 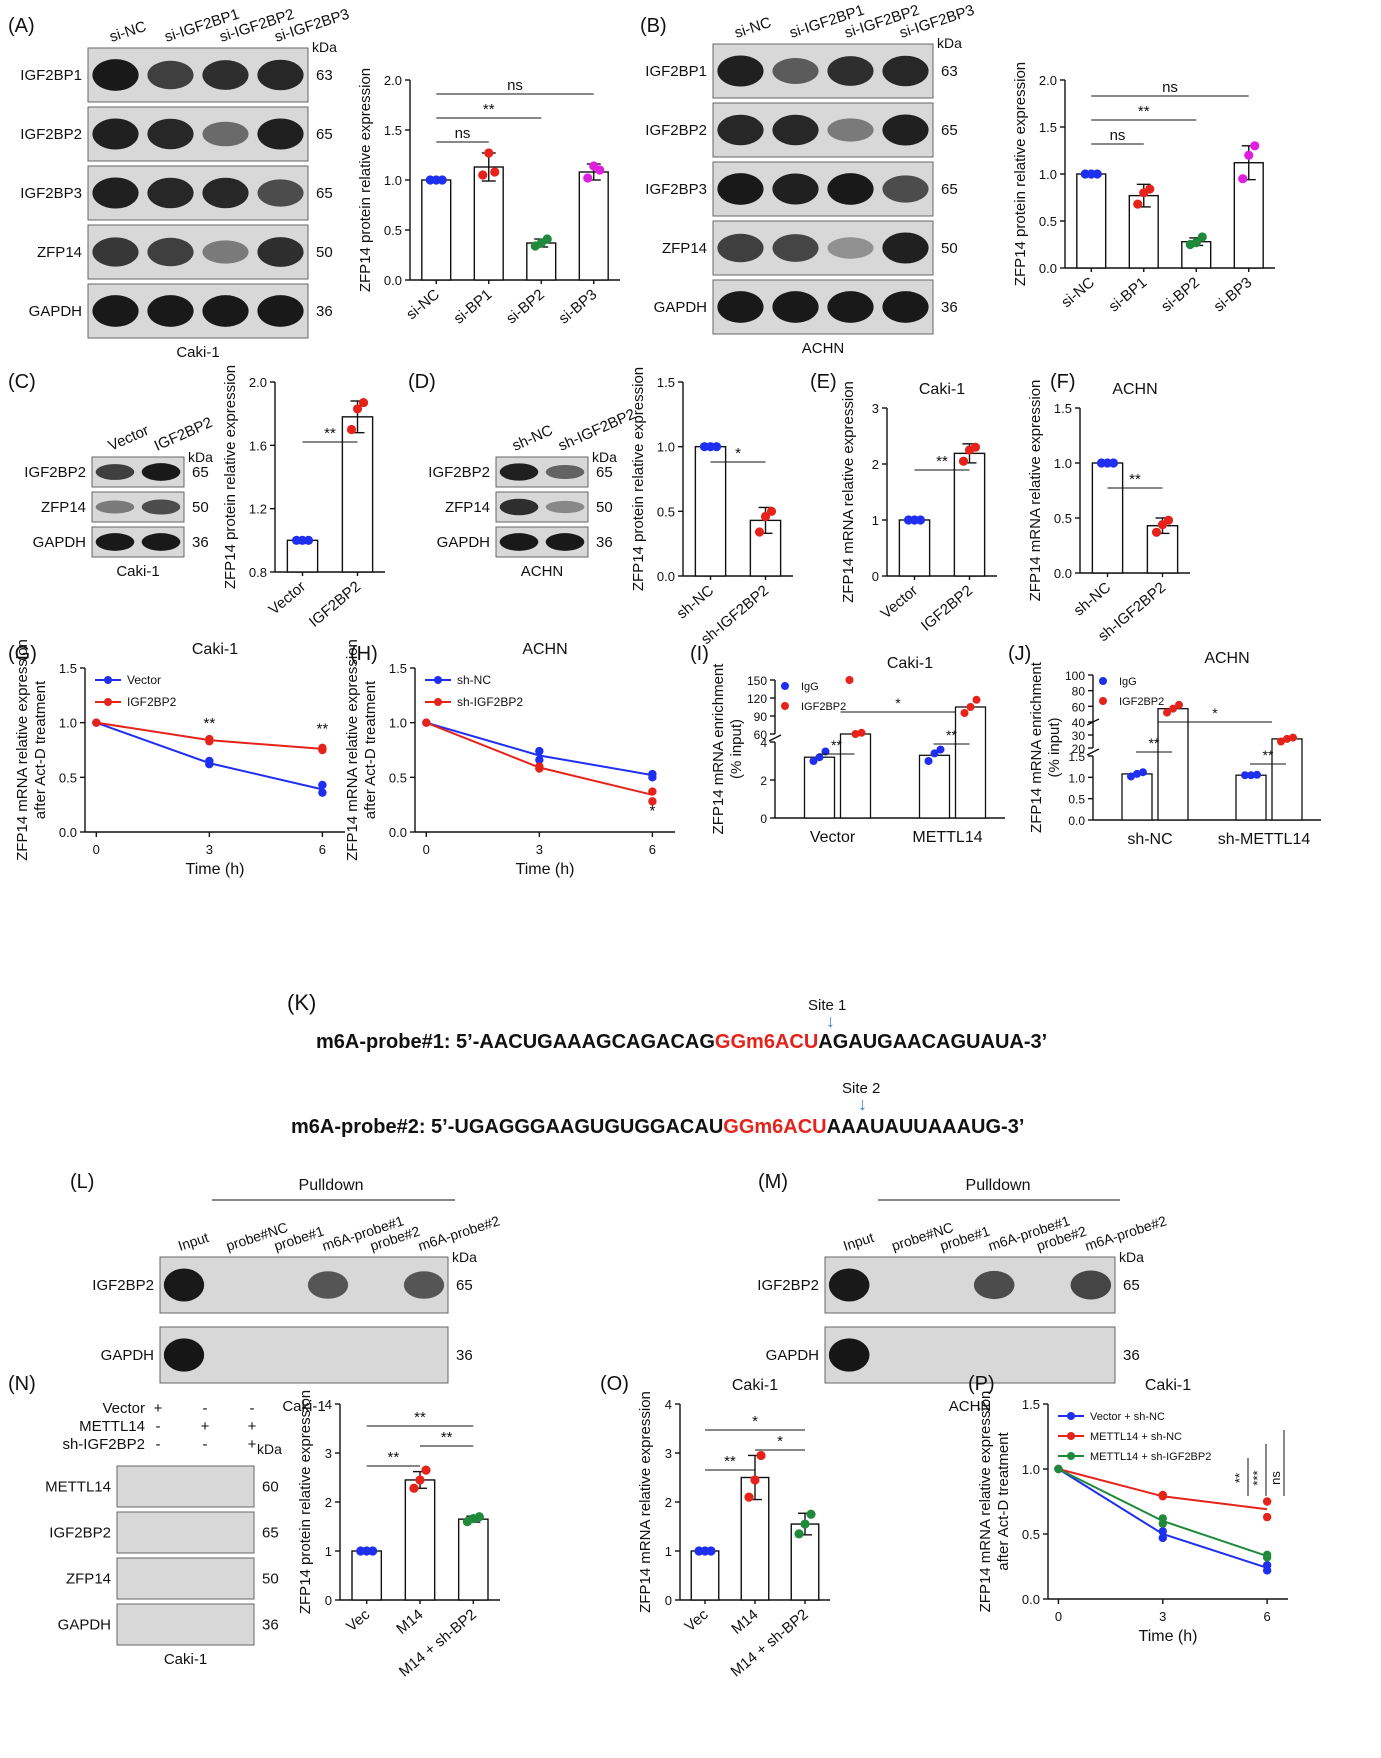 I want to click on y-tick-label-J-8: 80, so click(x=1079, y=692).